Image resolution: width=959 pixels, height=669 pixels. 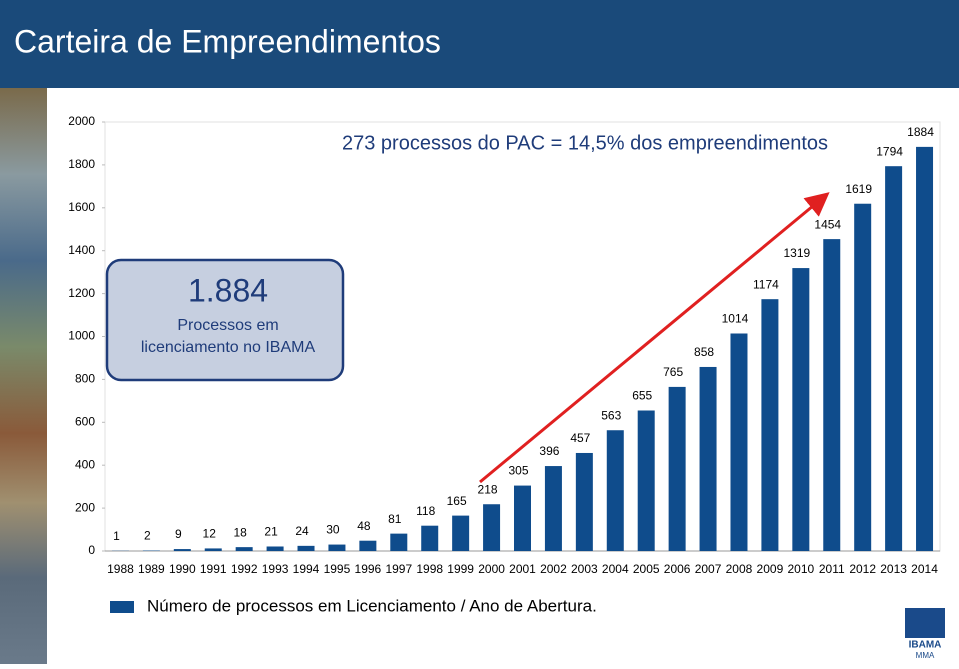 I want to click on callout-label: licenciamento no IBAMA, so click(x=228, y=347).